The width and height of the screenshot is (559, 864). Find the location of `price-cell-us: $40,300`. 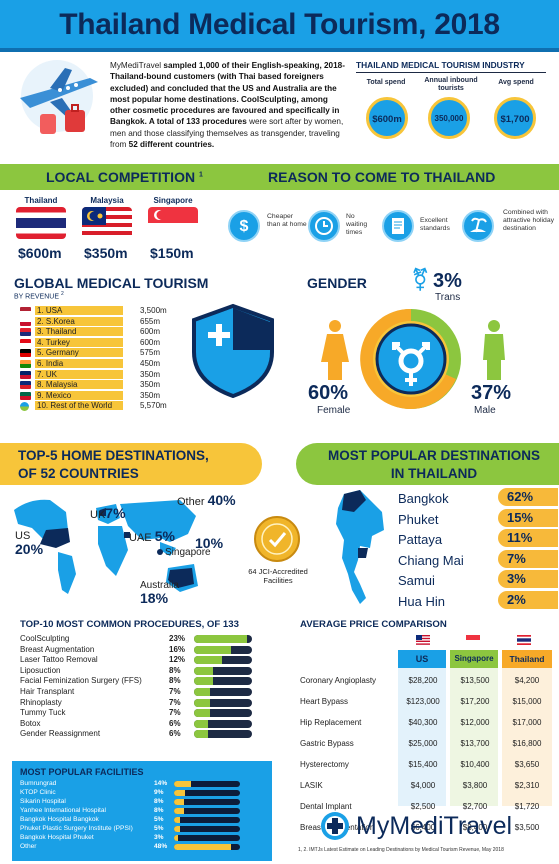

price-cell-us: $40,300 is located at coordinates (423, 722).